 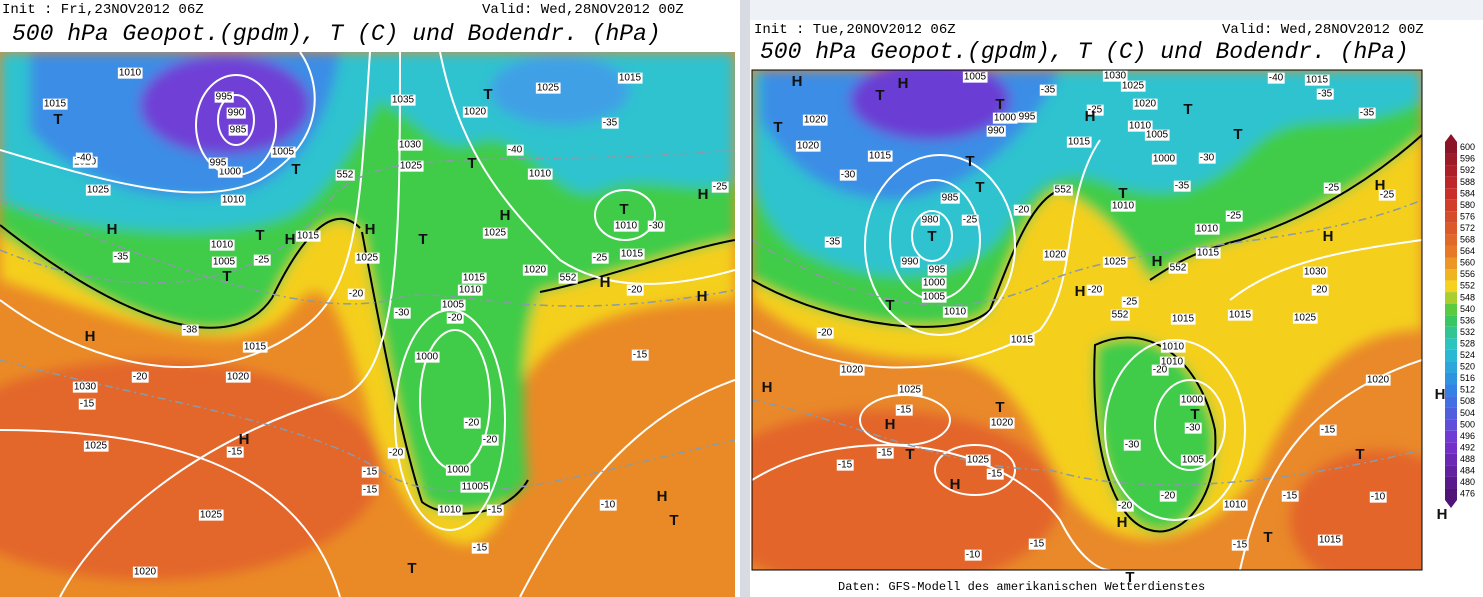 I want to click on contour-value: 552, so click(x=568, y=278).